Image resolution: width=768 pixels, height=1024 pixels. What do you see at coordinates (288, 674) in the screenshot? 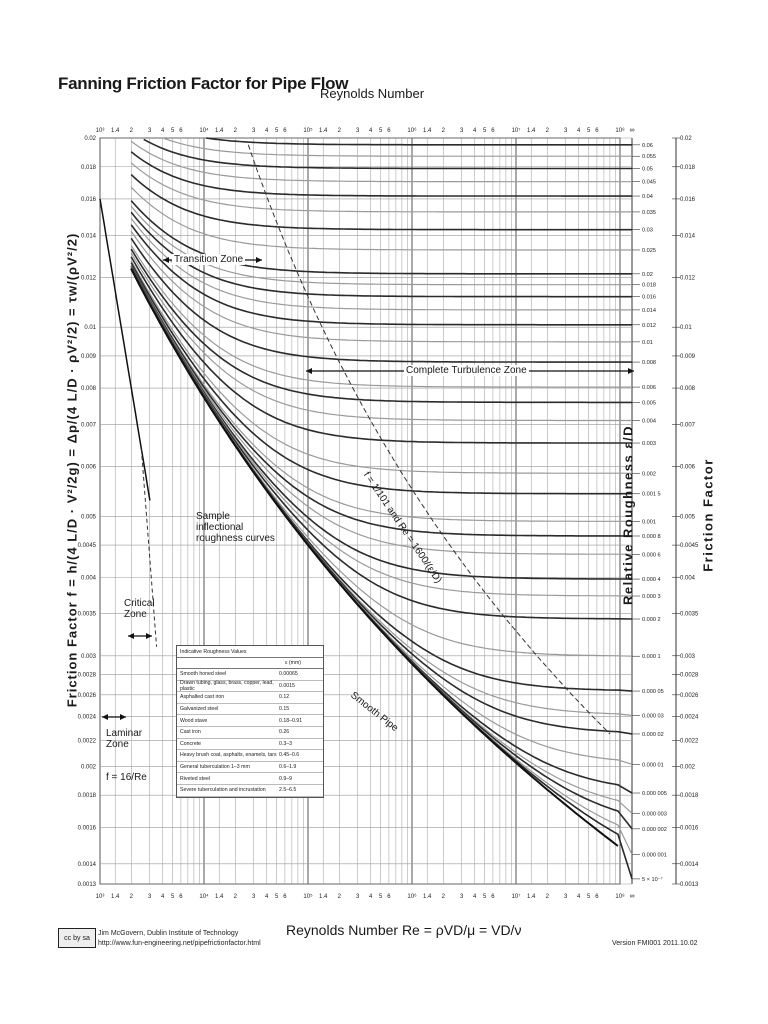
I see `roughness-value: 0.00065` at bounding box center [288, 674].